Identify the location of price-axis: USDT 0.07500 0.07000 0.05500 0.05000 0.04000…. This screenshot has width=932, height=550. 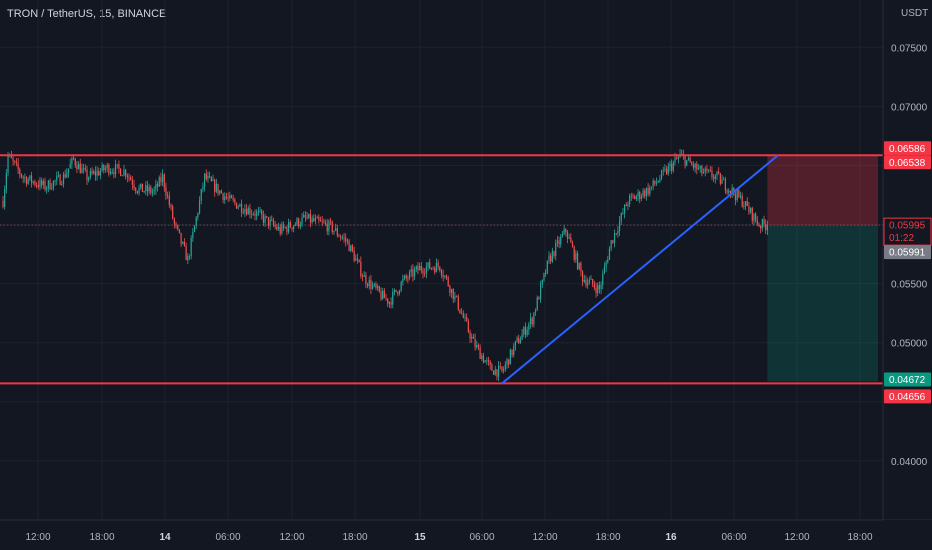
(907, 260).